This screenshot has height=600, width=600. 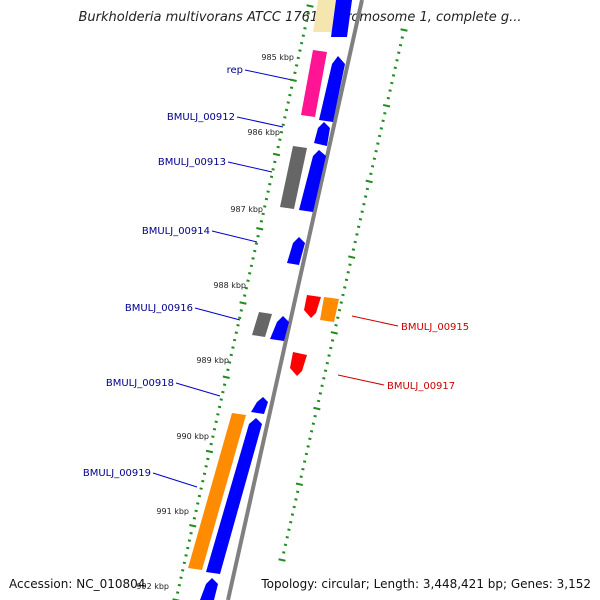 What do you see at coordinates (312, 181) in the screenshot?
I see `cds-bmulj-00913-blue` at bounding box center [312, 181].